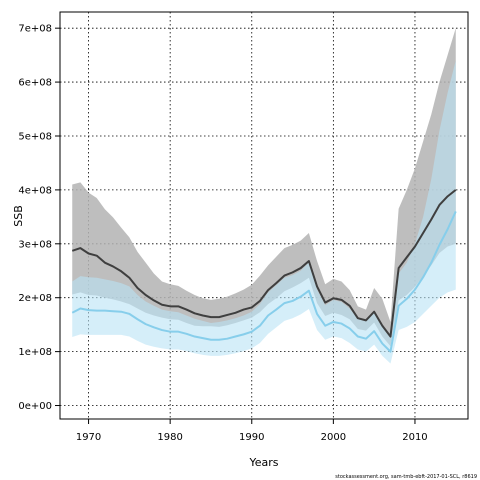 This screenshot has width=480, height=480. Describe the element at coordinates (18, 216) in the screenshot. I see `y-axis-label: SSB` at that location.